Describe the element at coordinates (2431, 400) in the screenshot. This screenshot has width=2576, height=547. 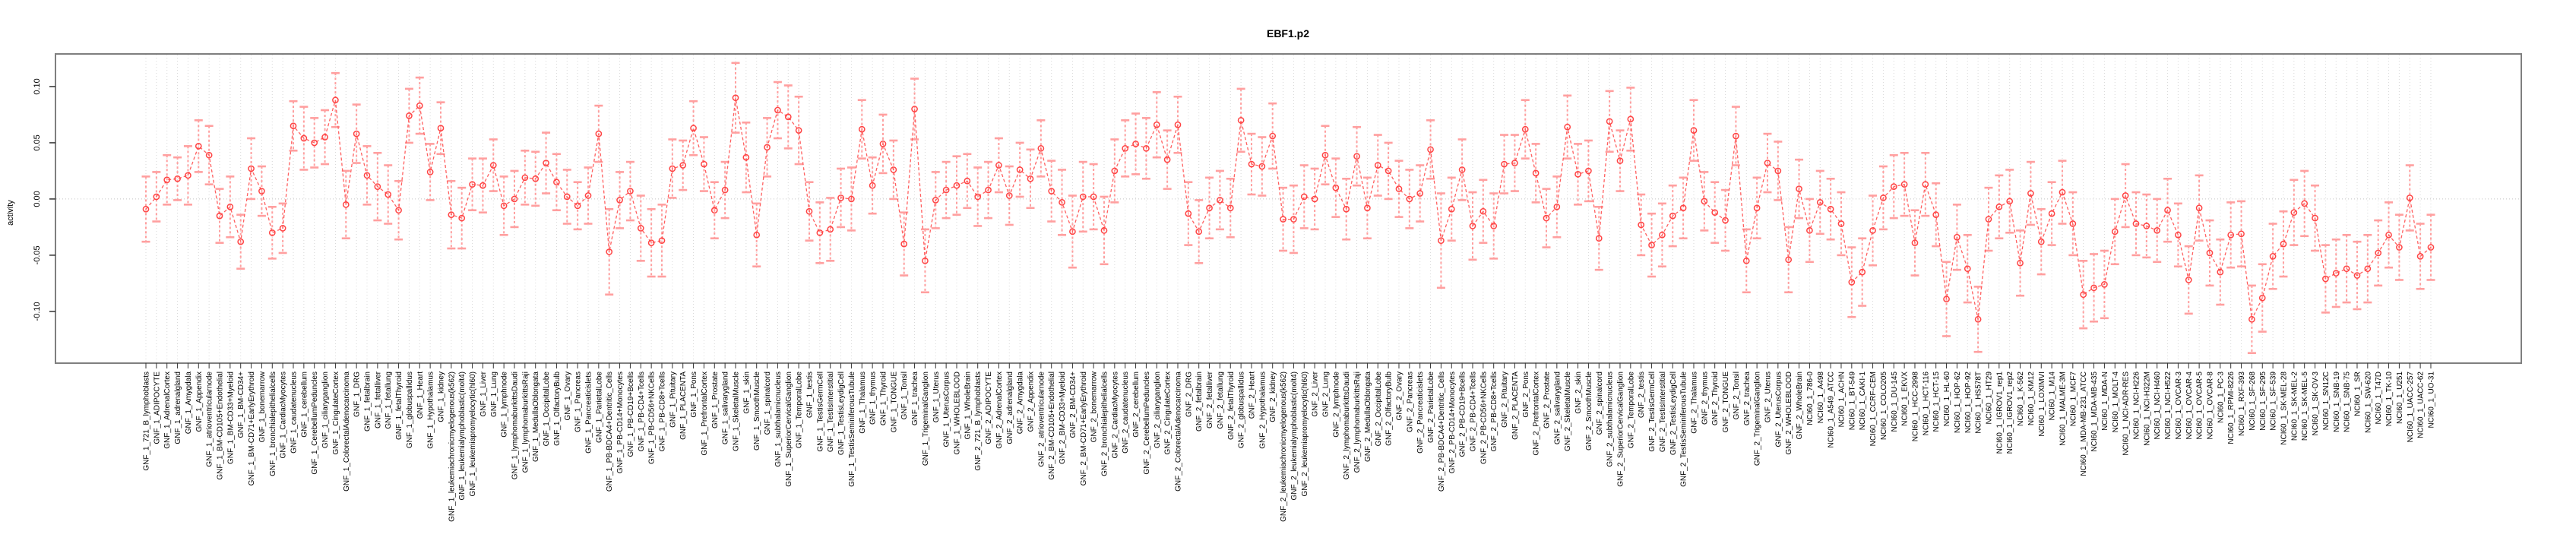
I see `x-tick-label: NCI60_1_UO-31` at that location.